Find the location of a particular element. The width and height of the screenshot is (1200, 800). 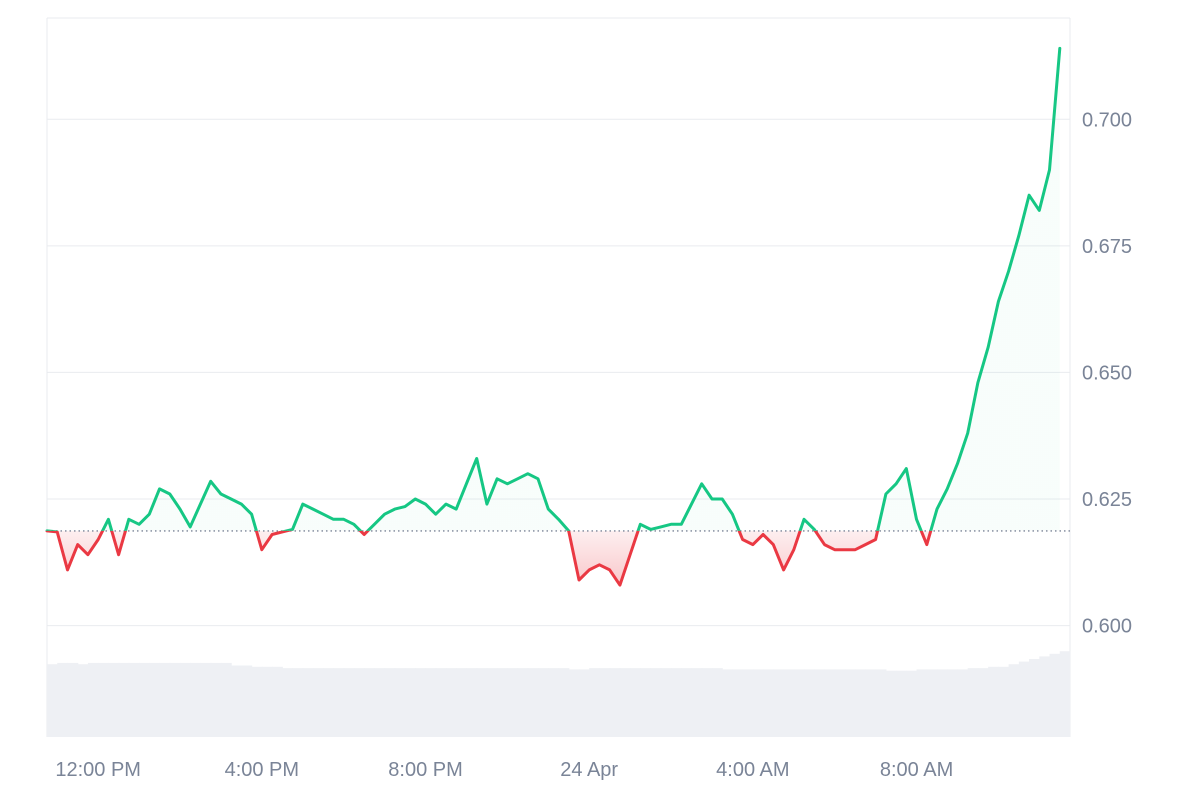

x-tick-label: 8:00 AM is located at coordinates (916, 770).